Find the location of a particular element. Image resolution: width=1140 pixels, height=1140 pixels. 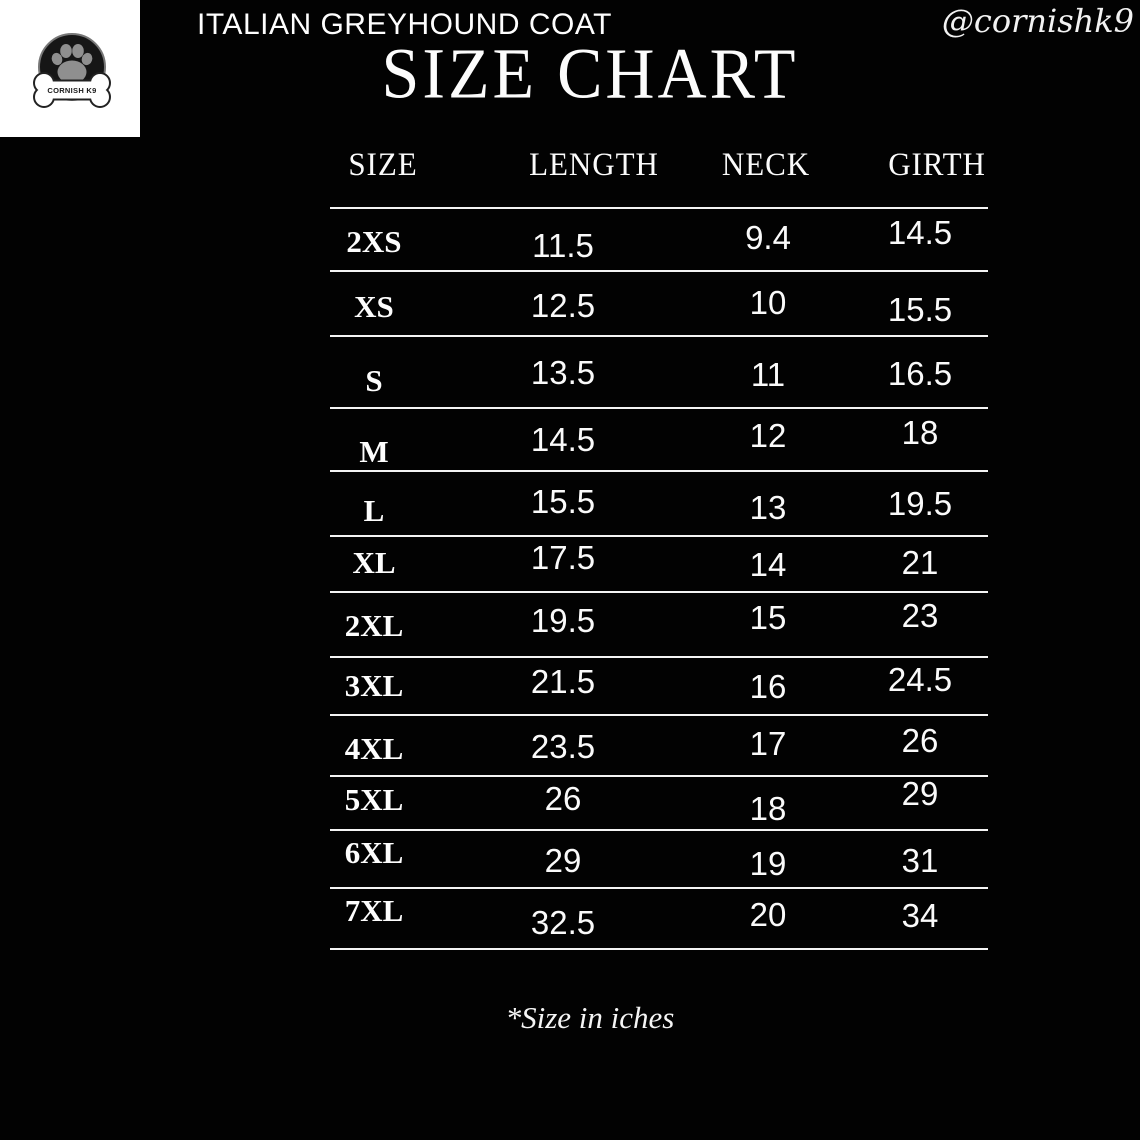

column-header-length: LENGTH is located at coordinates (594, 165).